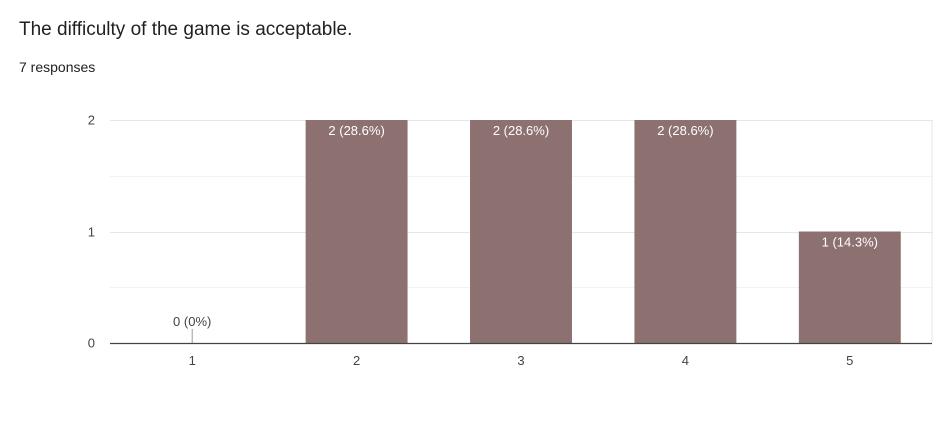 This screenshot has width=935, height=425. I want to click on y-tick-label: 0, so click(91, 343).